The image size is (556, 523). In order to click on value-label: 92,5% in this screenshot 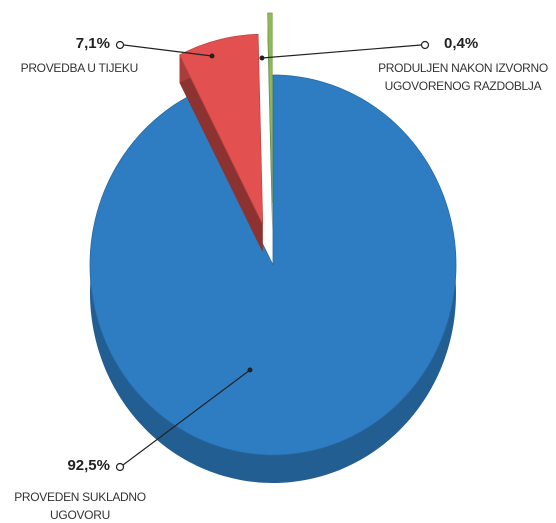, I will do `click(88, 465)`.